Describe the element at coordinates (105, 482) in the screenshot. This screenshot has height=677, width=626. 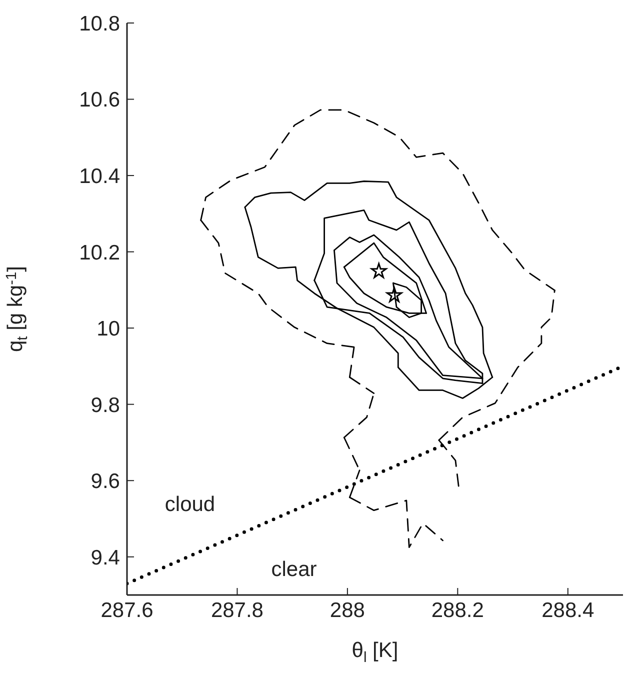
I see `y-tick-label: 9.6` at that location.